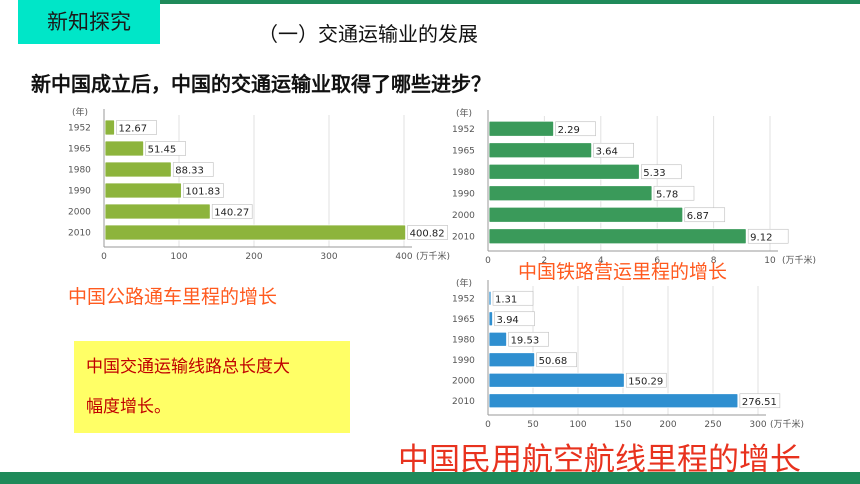 The width and height of the screenshot is (860, 484). What do you see at coordinates (463, 130) in the screenshot?
I see `rail-category-label: 1952` at bounding box center [463, 130].